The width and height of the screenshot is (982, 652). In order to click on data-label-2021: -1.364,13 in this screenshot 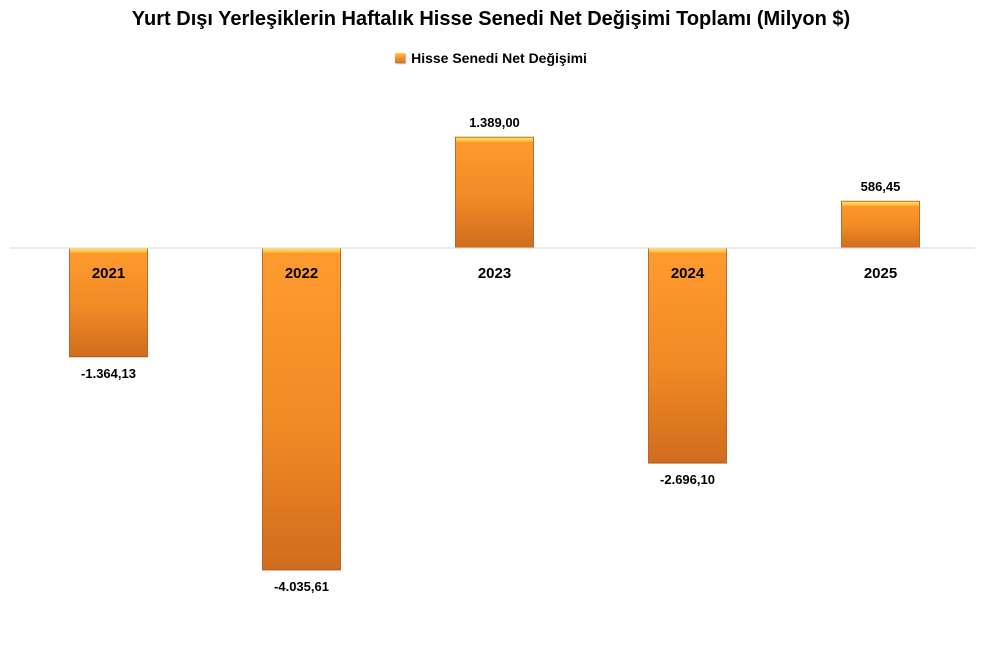, I will do `click(108, 373)`.